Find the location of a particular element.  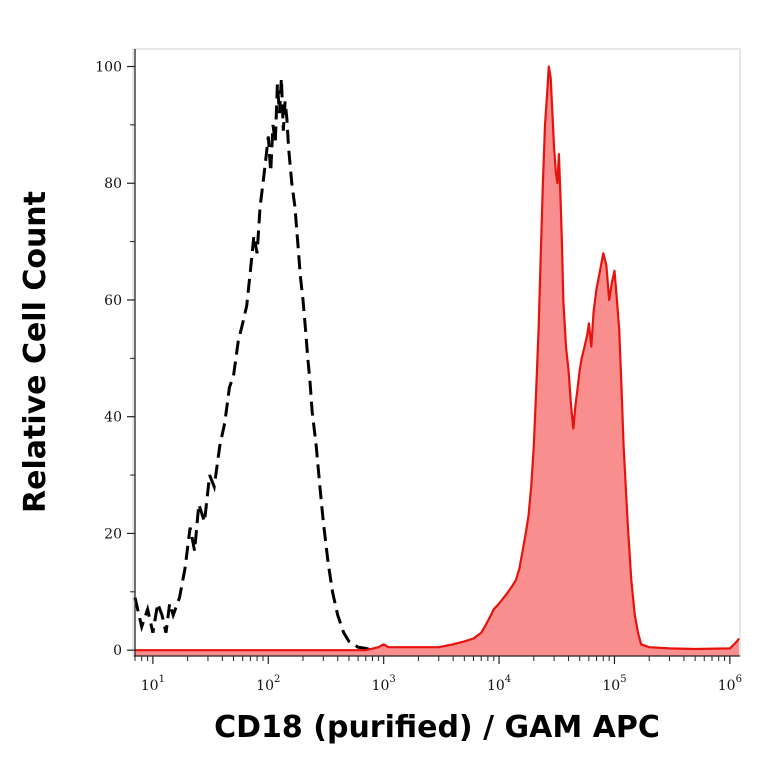

y-tick-label: 0 is located at coordinates (117, 651).